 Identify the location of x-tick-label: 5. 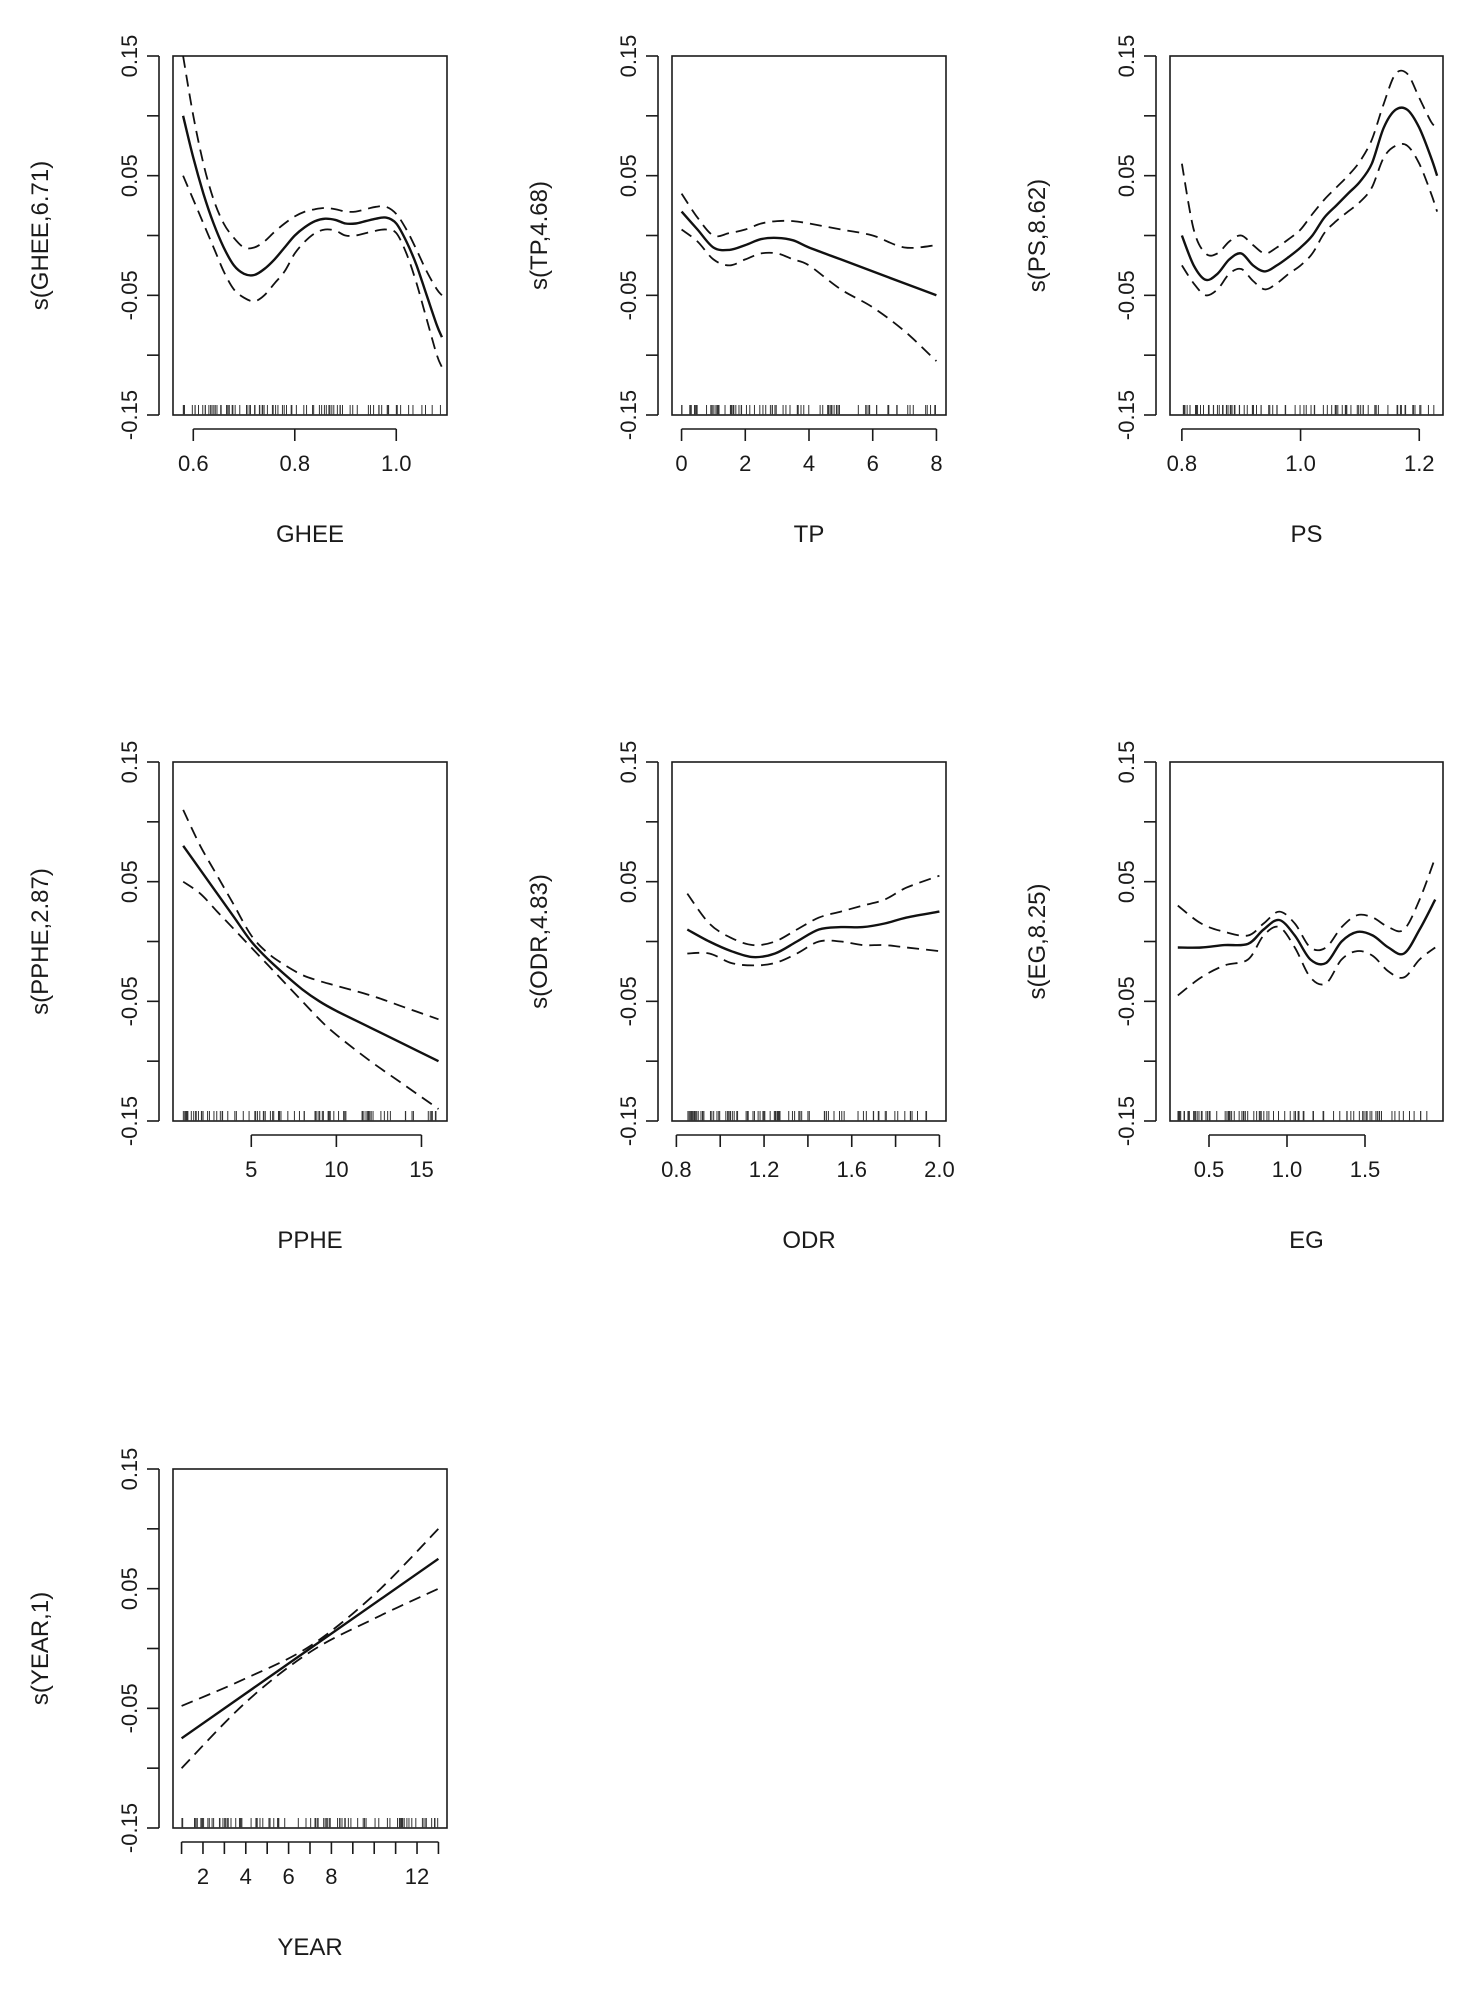
(251, 1169).